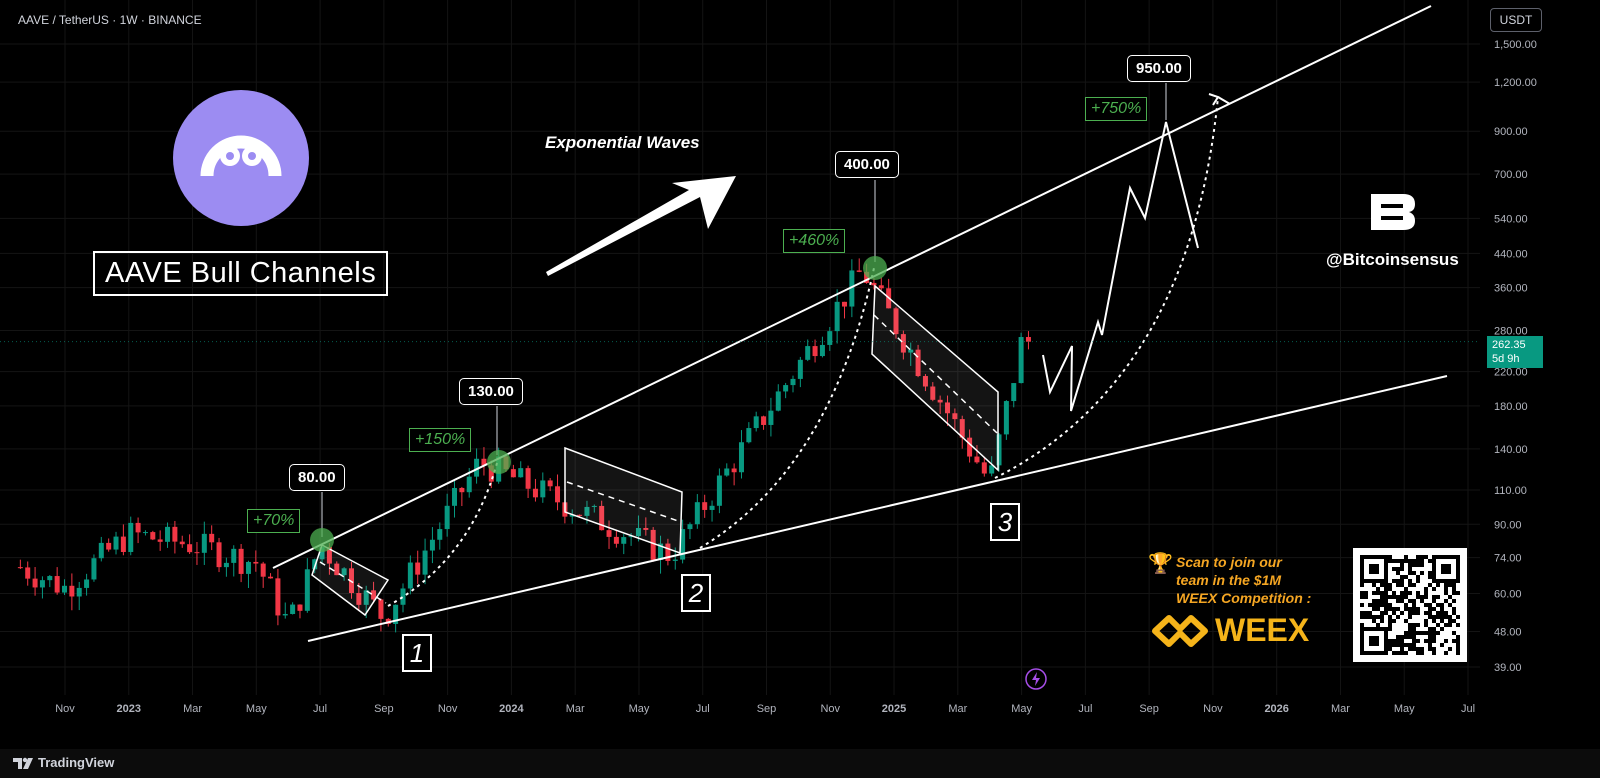  What do you see at coordinates (1516, 20) in the screenshot?
I see `currency-button: USDT` at bounding box center [1516, 20].